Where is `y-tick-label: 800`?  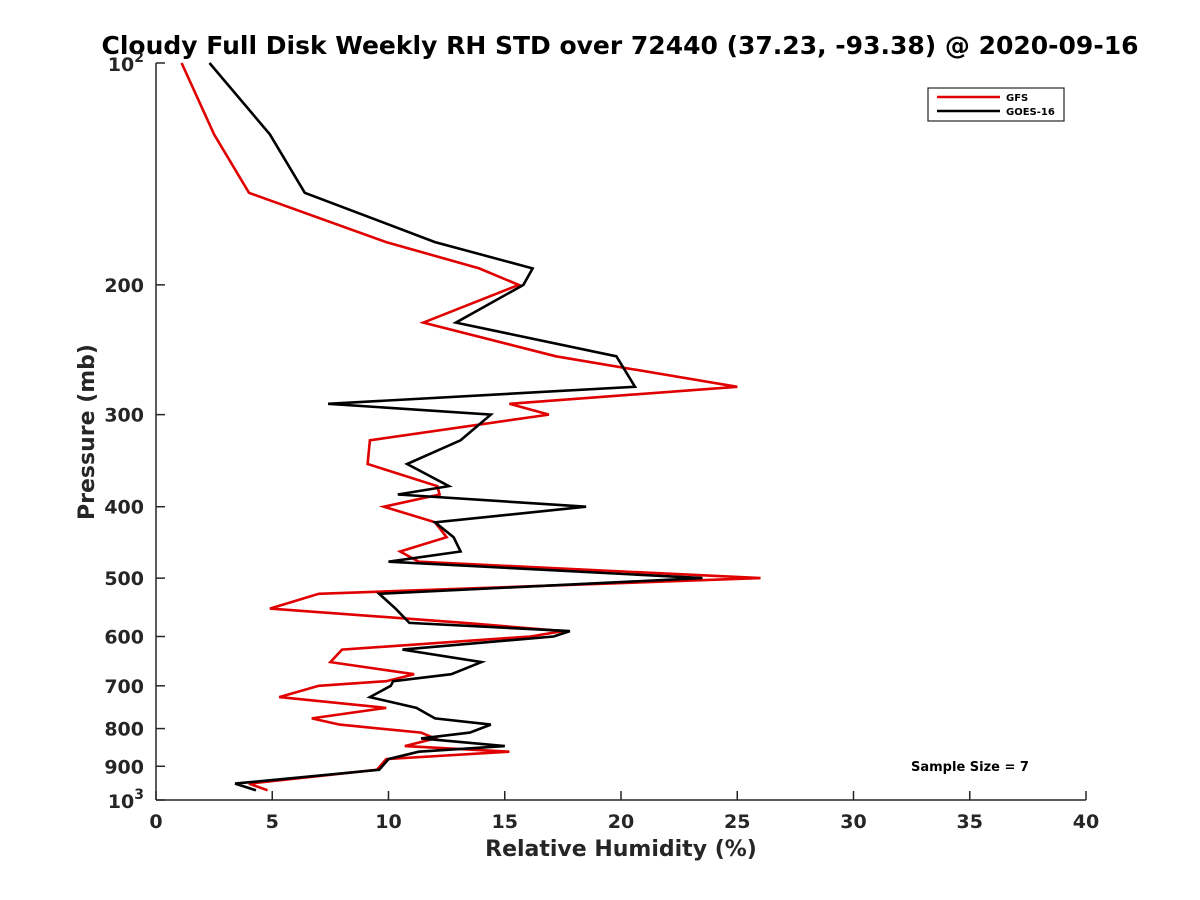 y-tick-label: 800 is located at coordinates (124, 730).